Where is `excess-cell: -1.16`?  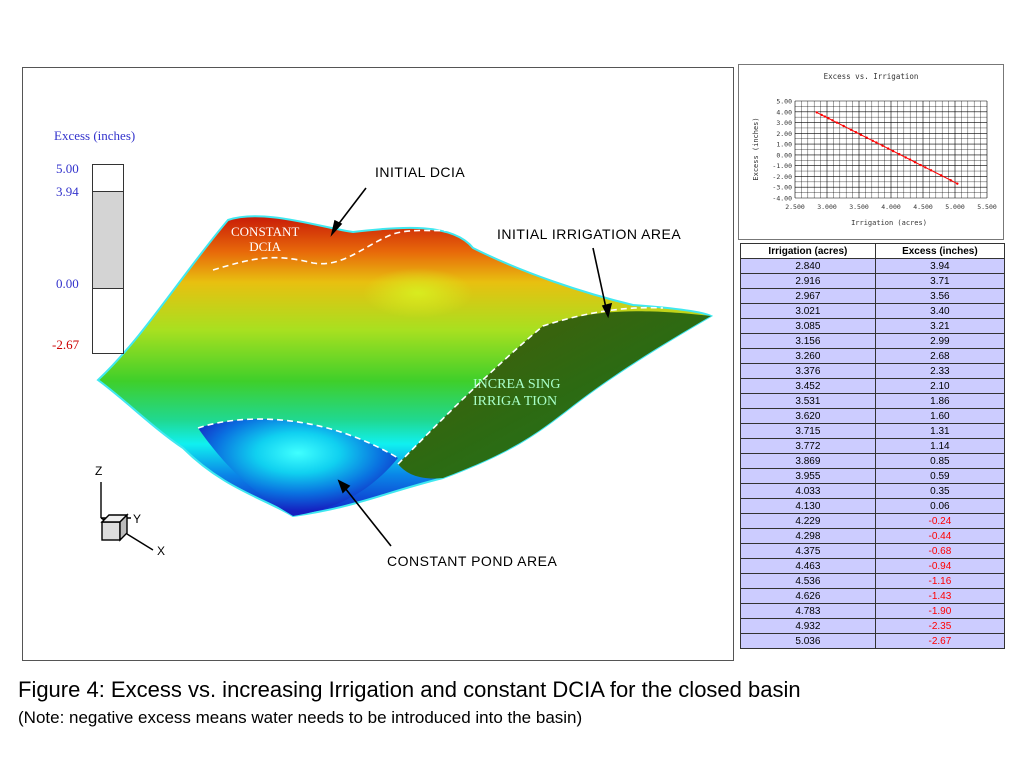 excess-cell: -1.16 is located at coordinates (940, 581).